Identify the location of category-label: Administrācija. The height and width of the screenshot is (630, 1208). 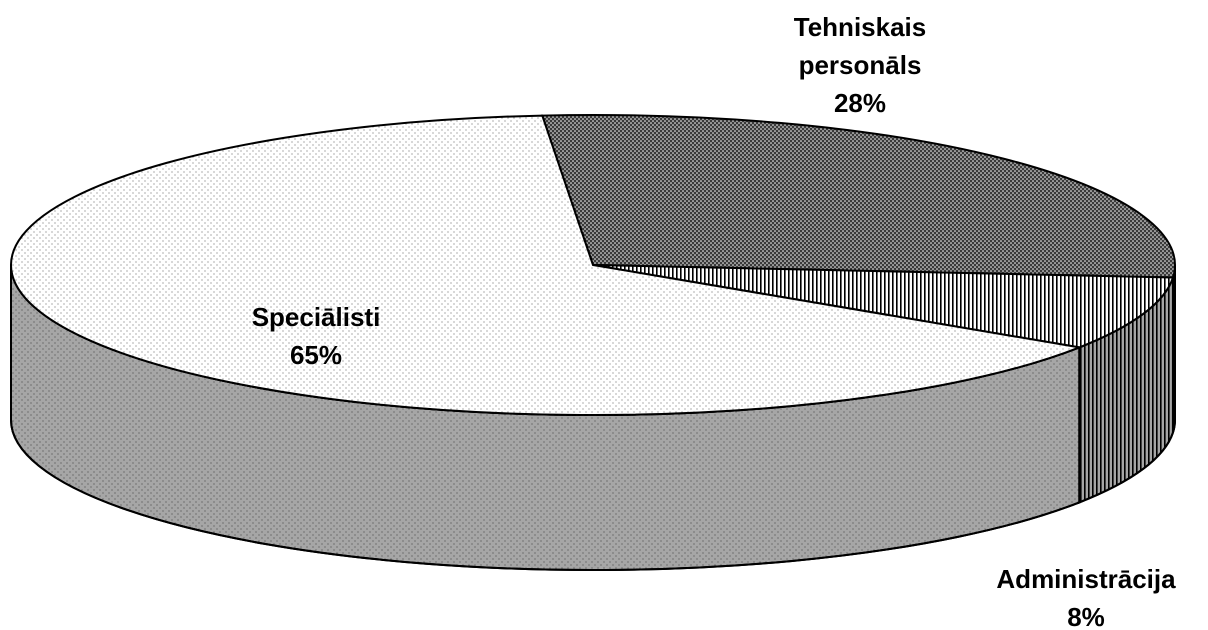
(1086, 579).